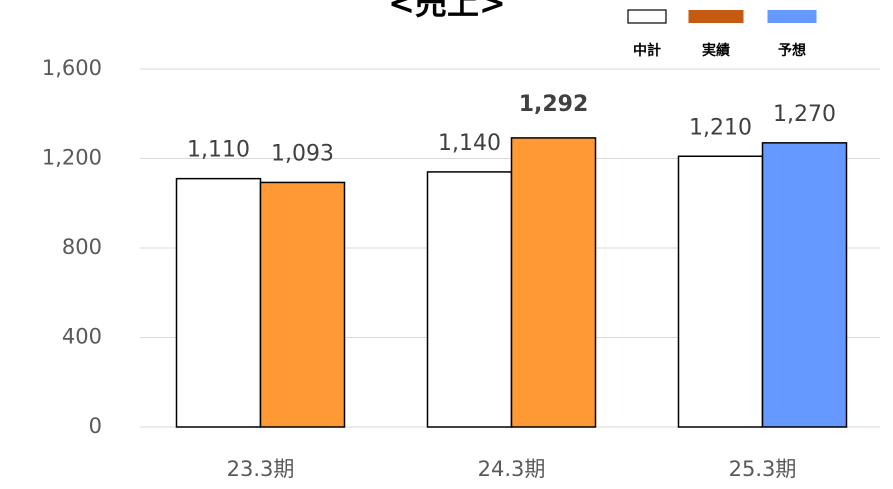  What do you see at coordinates (763, 469) in the screenshot?
I see `x-tick-label: 25.3期` at bounding box center [763, 469].